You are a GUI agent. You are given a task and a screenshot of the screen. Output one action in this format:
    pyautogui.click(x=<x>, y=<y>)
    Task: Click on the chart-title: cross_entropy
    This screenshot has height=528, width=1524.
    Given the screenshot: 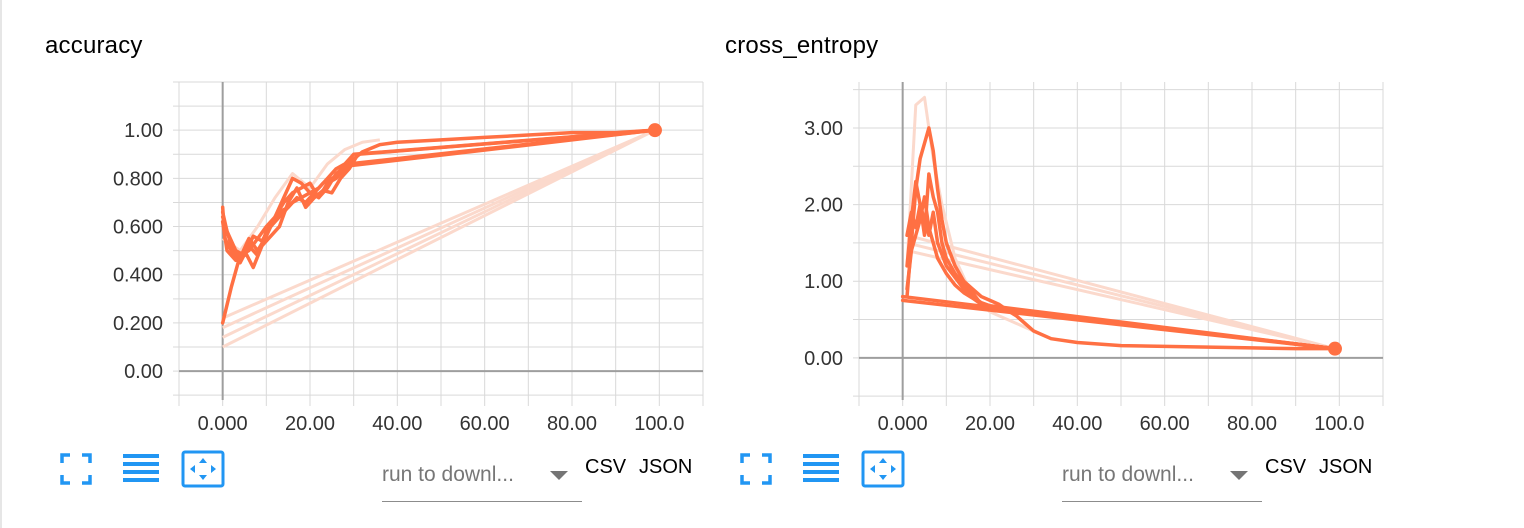 What is the action you would take?
    pyautogui.click(x=802, y=45)
    